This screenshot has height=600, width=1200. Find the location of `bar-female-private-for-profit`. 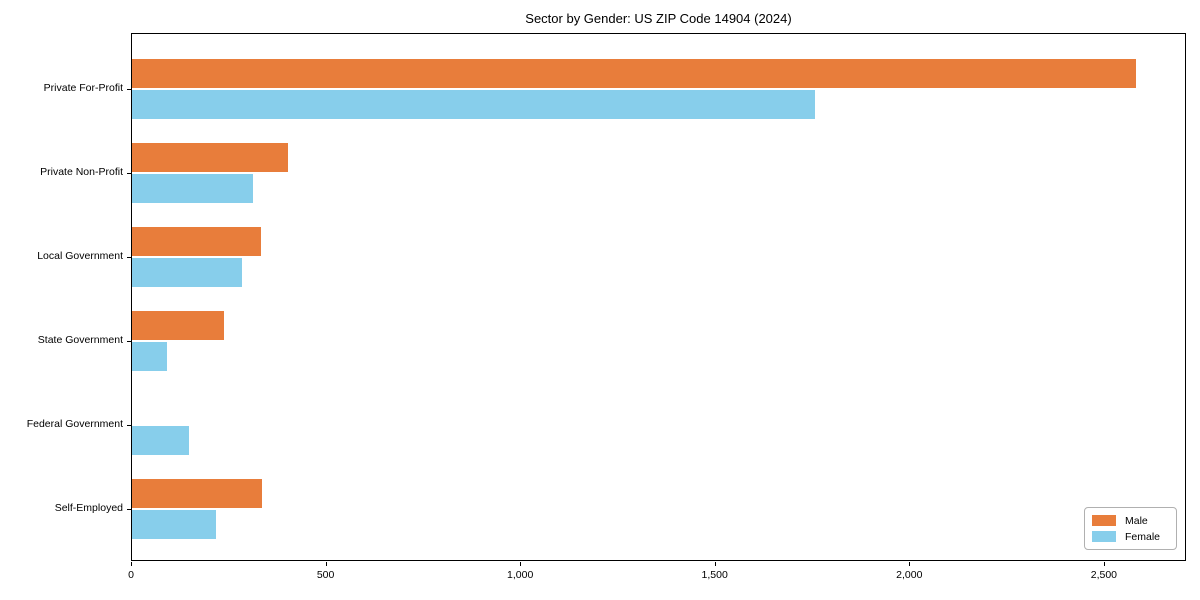

bar-female-private-for-profit is located at coordinates (473, 104).